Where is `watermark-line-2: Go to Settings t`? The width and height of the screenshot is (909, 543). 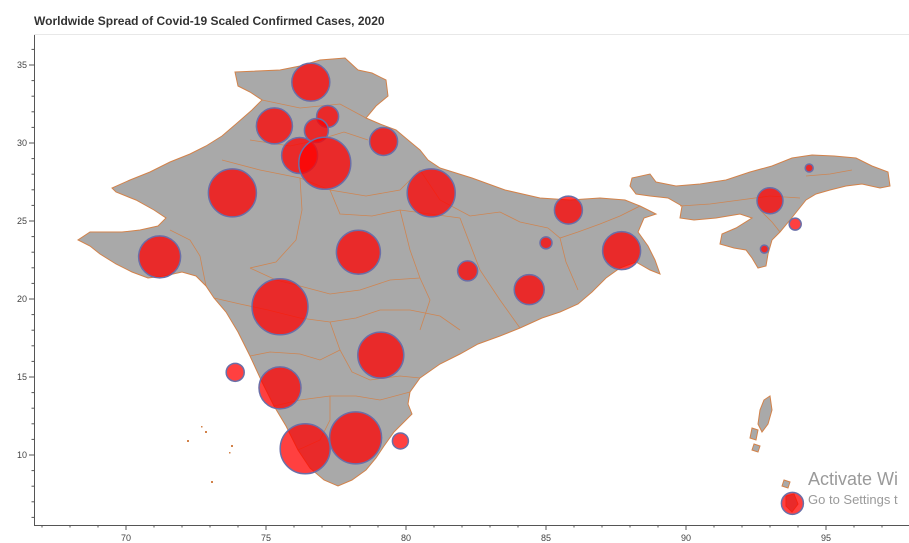
watermark-line-2: Go to Settings t is located at coordinates (853, 499).